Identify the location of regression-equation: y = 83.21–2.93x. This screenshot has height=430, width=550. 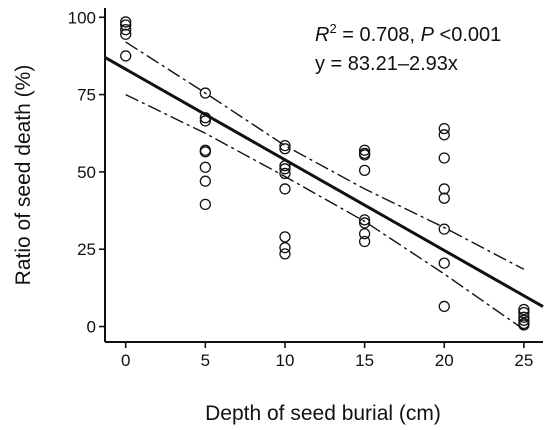
(386, 64).